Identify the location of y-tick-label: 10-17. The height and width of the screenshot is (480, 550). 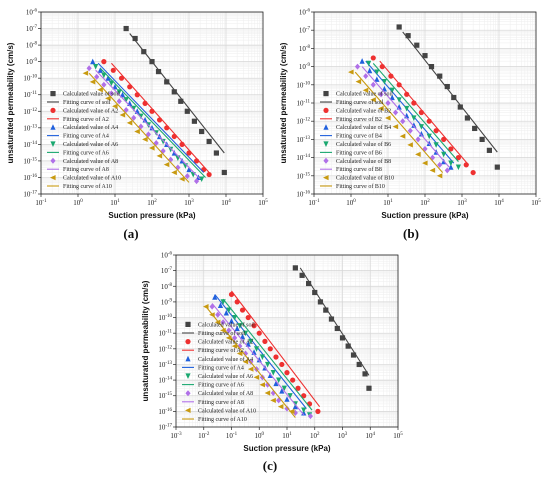
(165, 428).